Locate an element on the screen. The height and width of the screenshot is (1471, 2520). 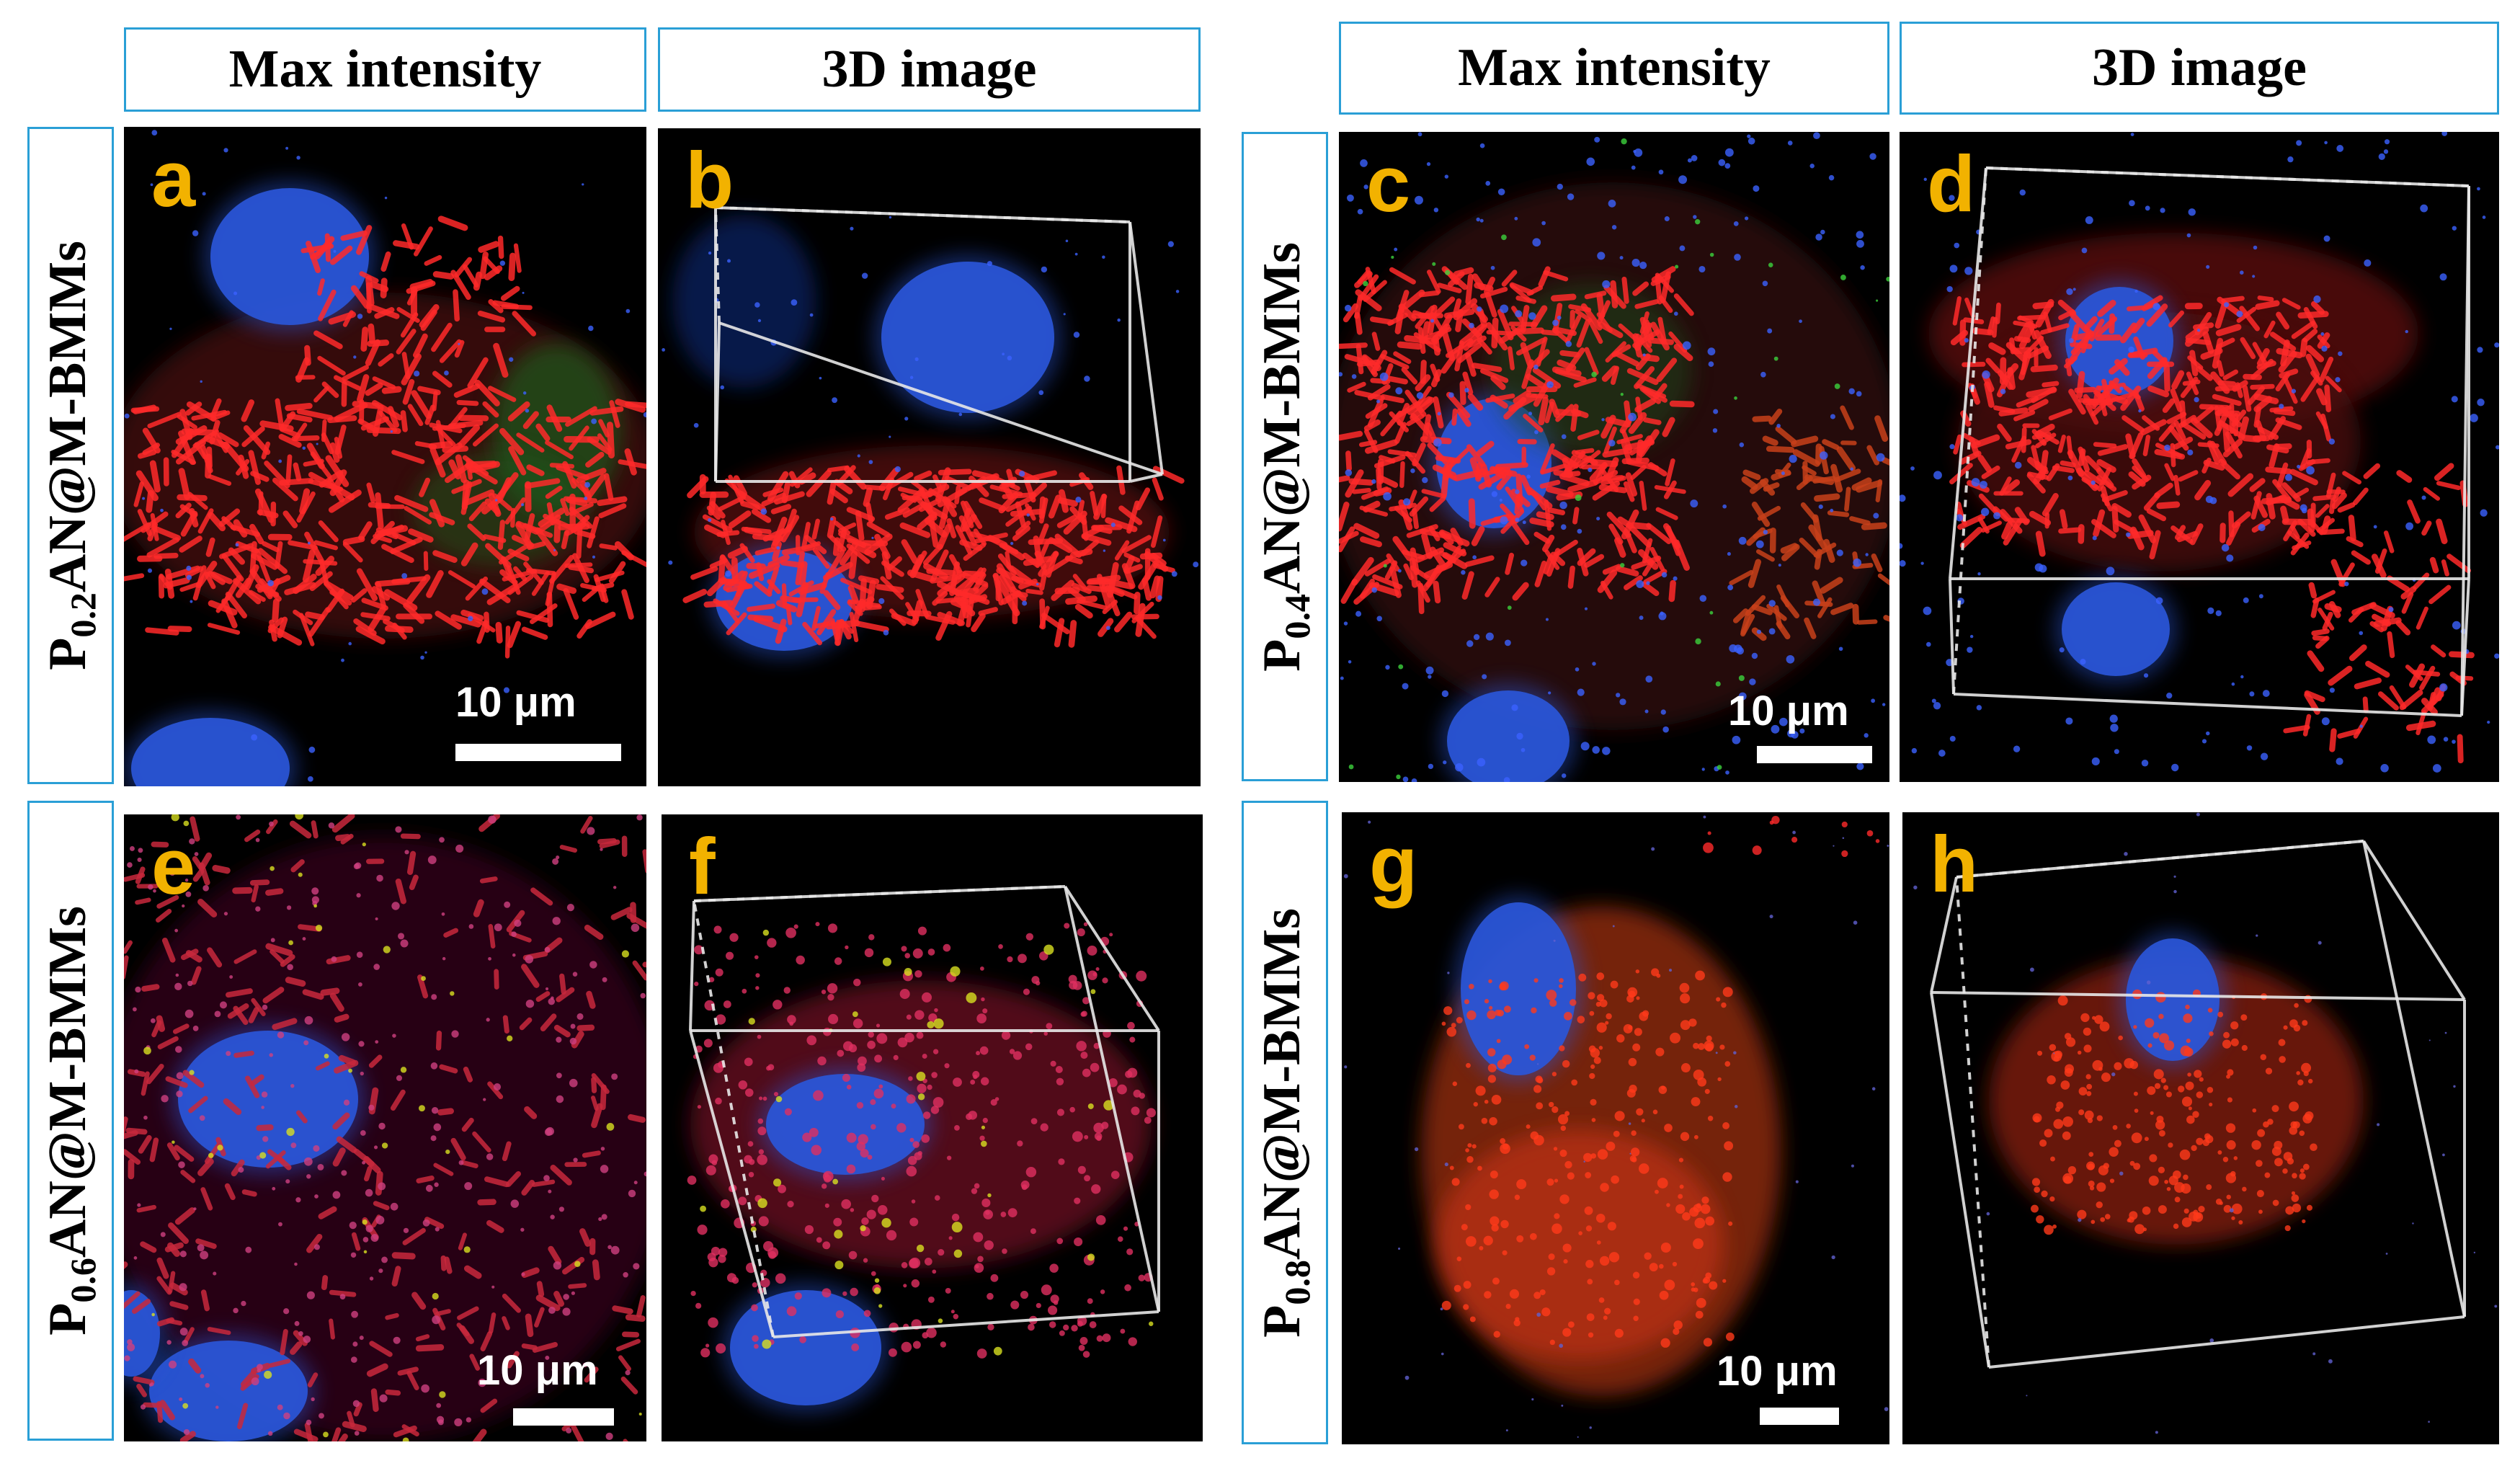
panel-g-image: g 10 μm is located at coordinates (1615, 1128).